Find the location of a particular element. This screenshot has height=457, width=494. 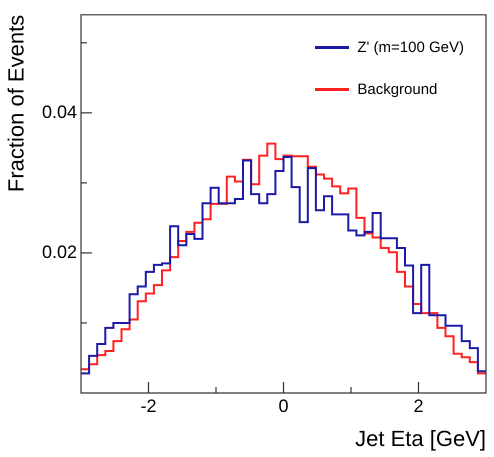

y-tick-label: 0.04 is located at coordinates (59, 112).